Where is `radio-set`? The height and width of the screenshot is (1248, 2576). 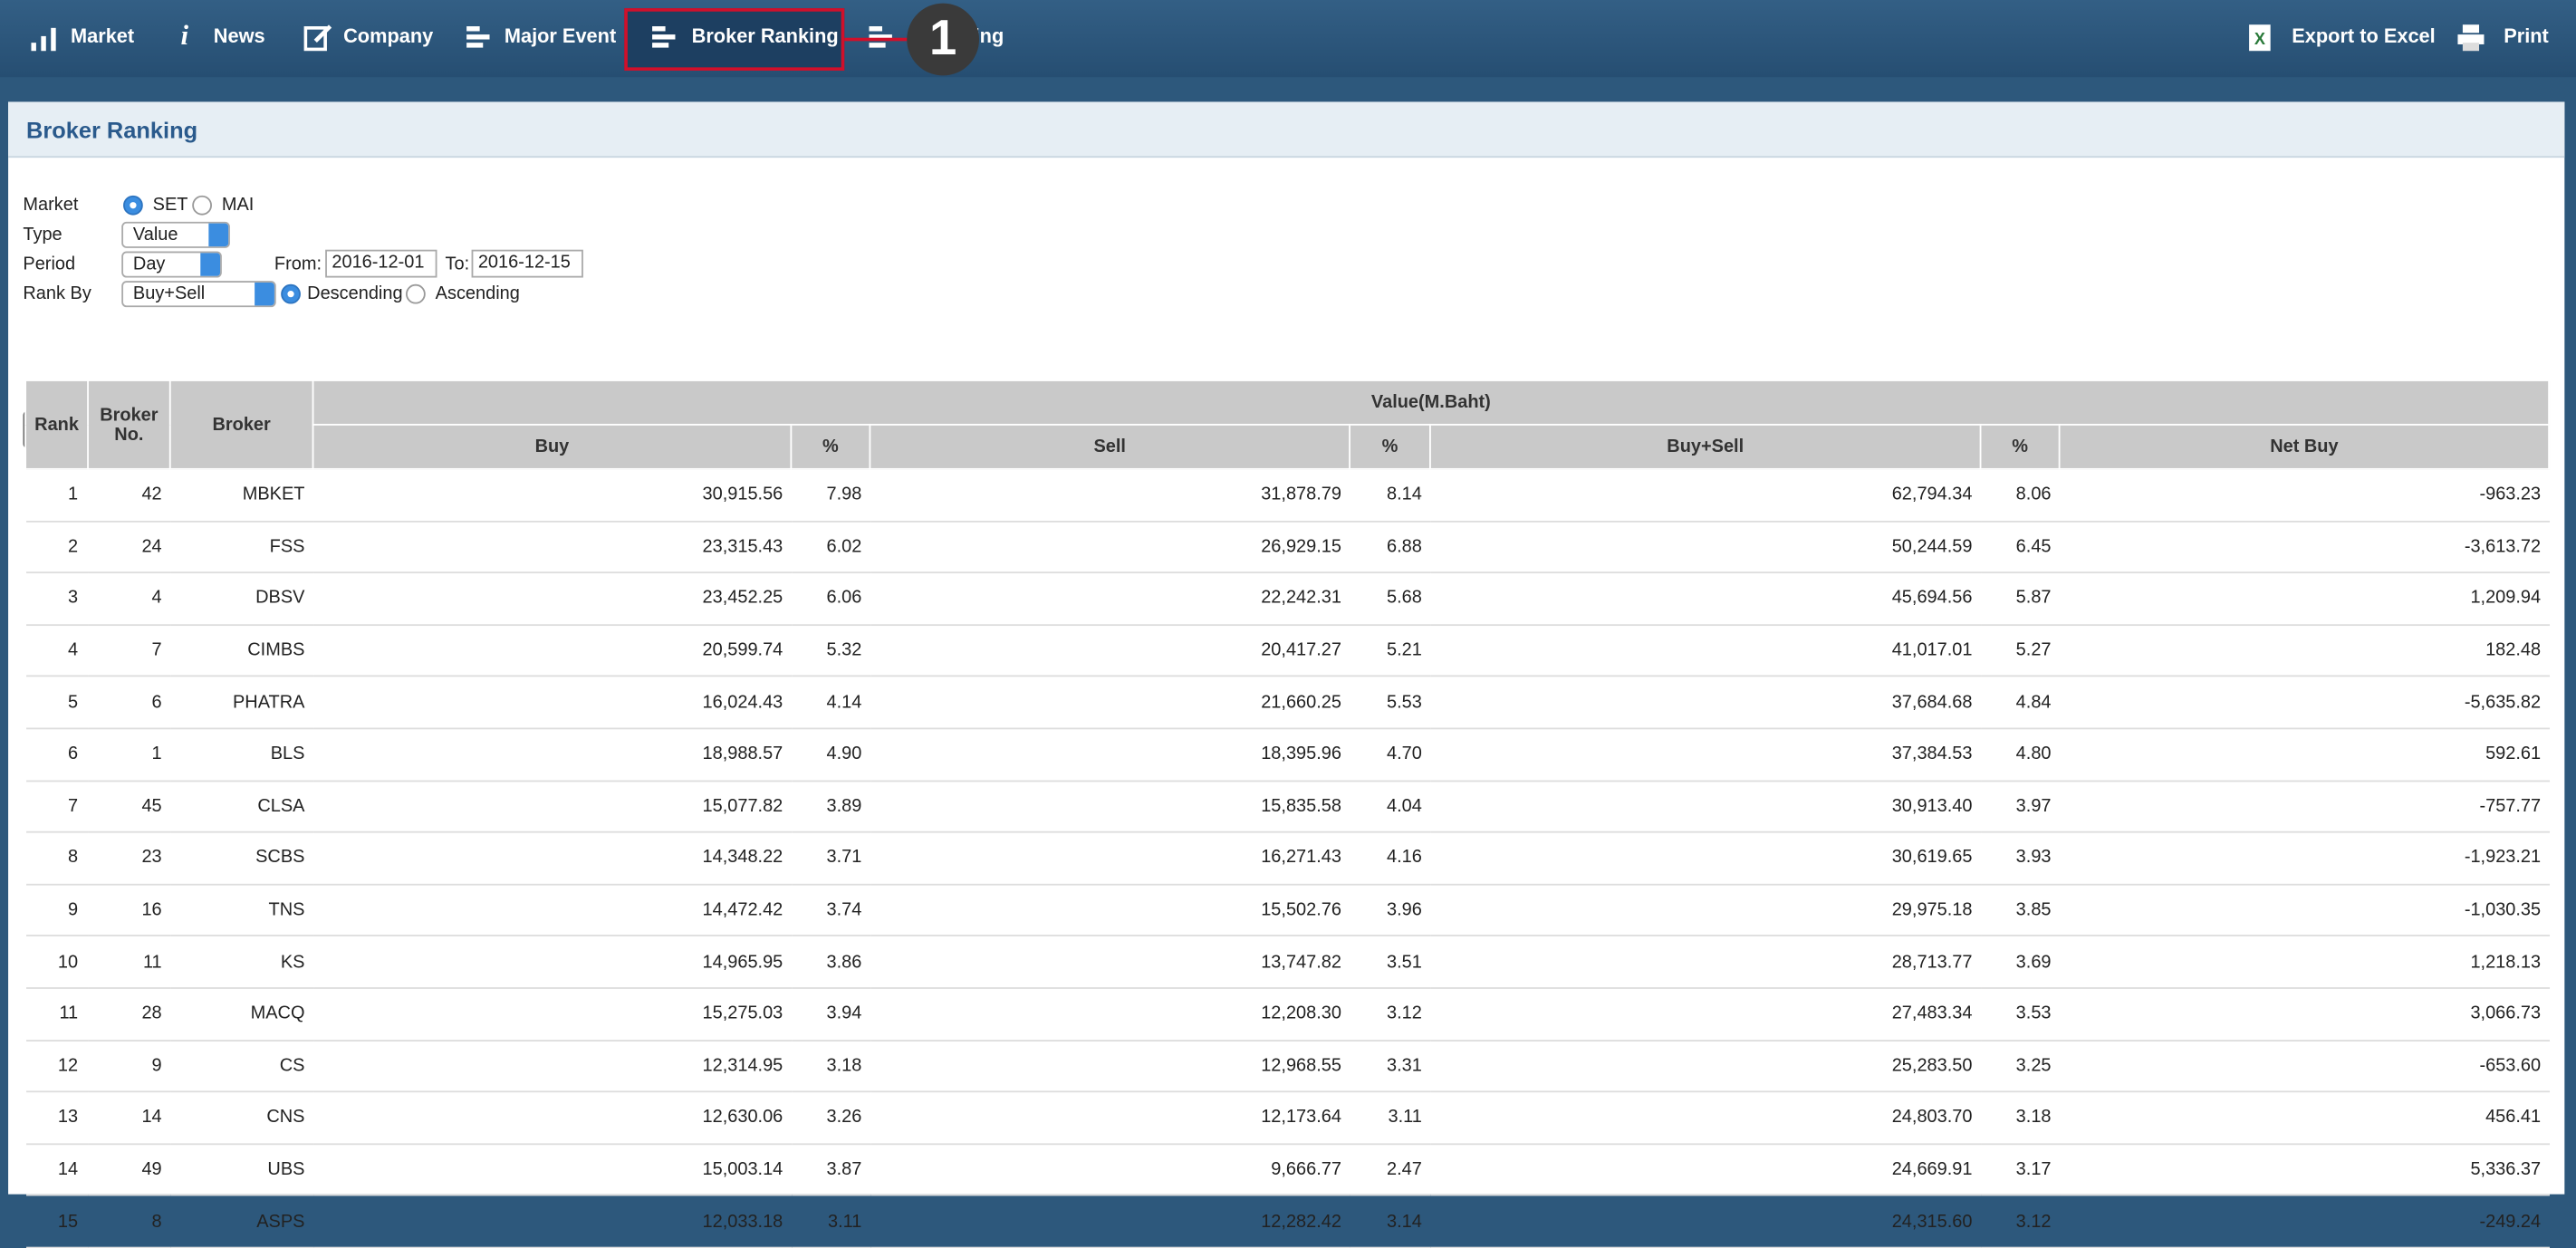 radio-set is located at coordinates (133, 206).